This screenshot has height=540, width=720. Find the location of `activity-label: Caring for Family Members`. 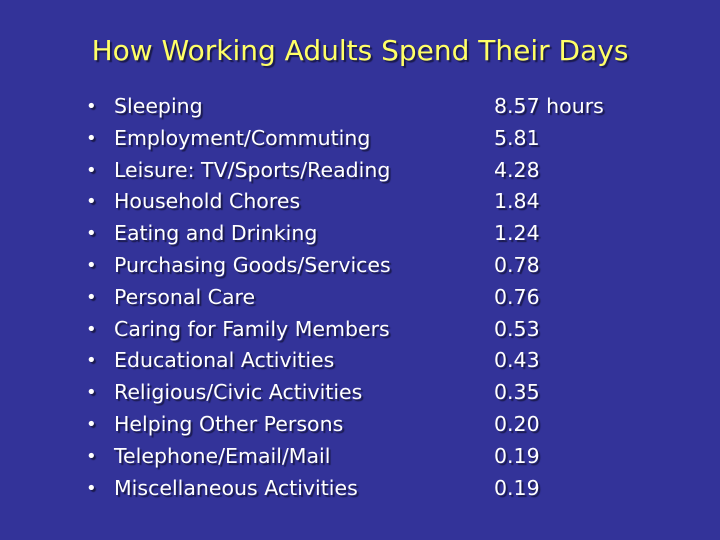

activity-label: Caring for Family Members is located at coordinates (252, 328).